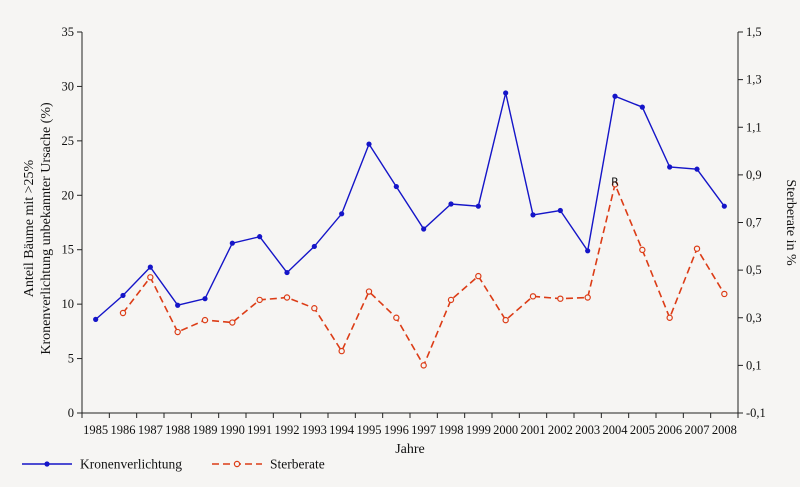 Image resolution: width=800 pixels, height=487 pixels. Describe the element at coordinates (123, 430) in the screenshot. I see `x-tick-label: 1986` at that location.